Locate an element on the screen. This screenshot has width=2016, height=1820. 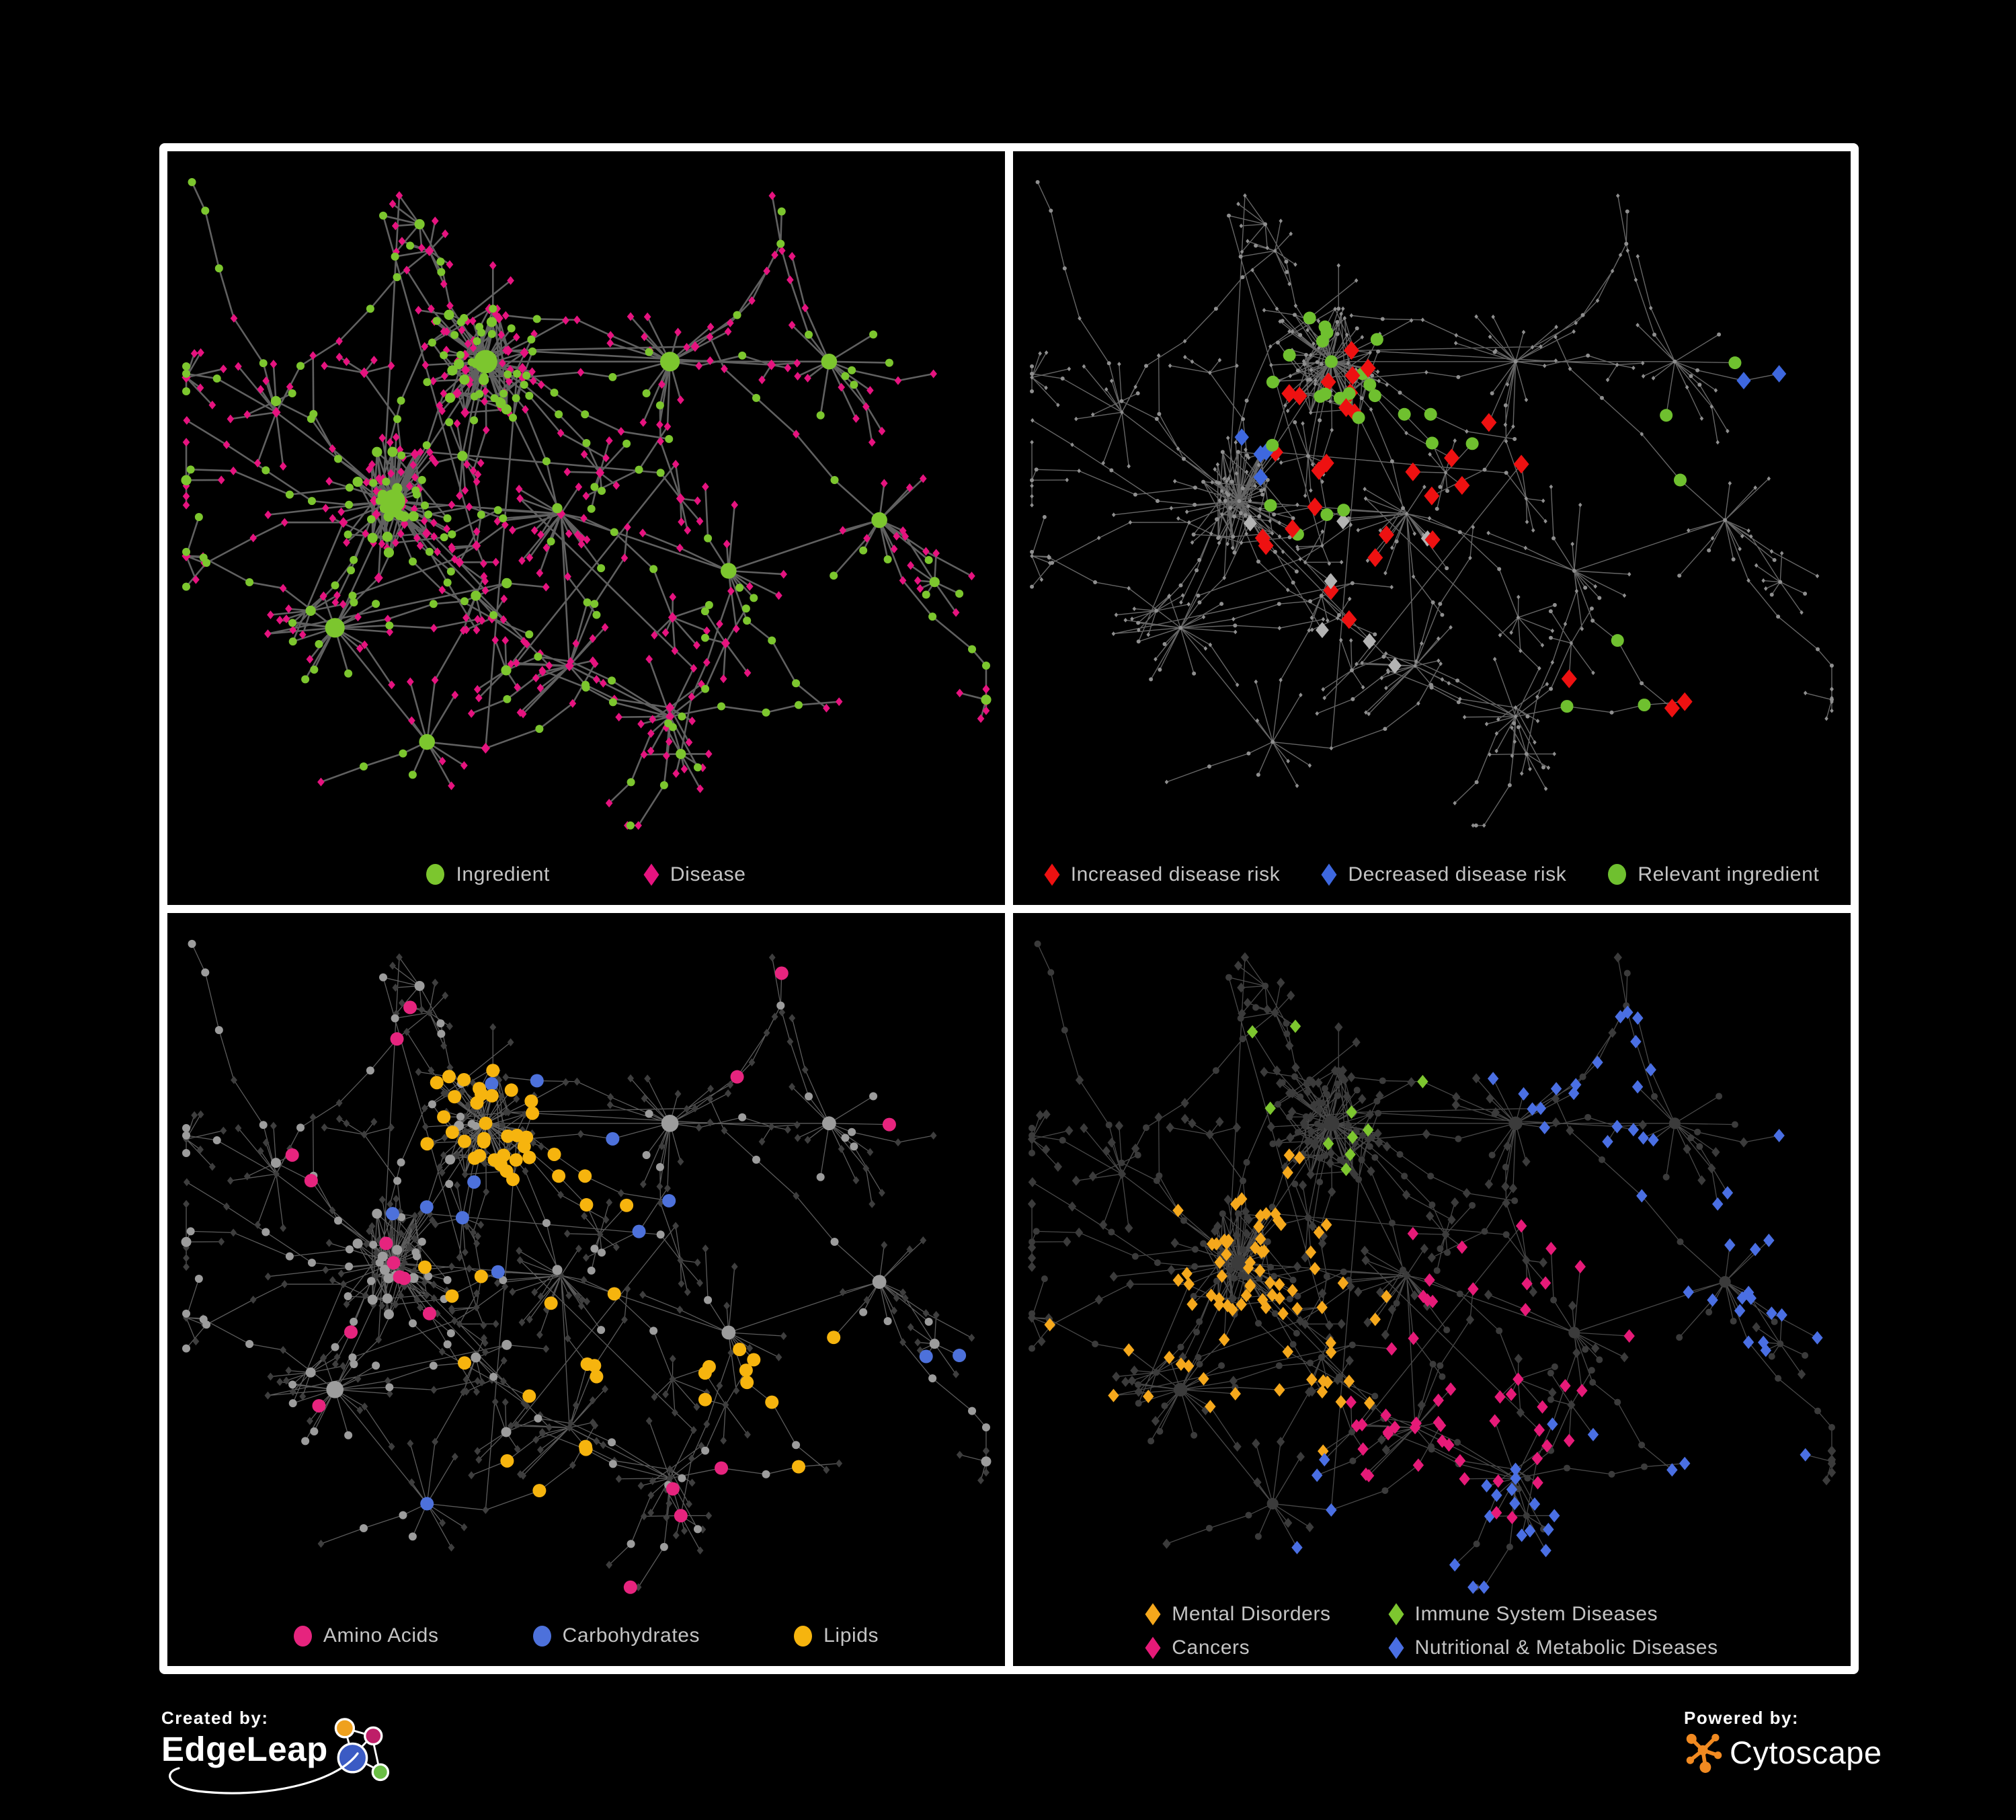
edgeleap-node-blue is located at coordinates (352, 1758).